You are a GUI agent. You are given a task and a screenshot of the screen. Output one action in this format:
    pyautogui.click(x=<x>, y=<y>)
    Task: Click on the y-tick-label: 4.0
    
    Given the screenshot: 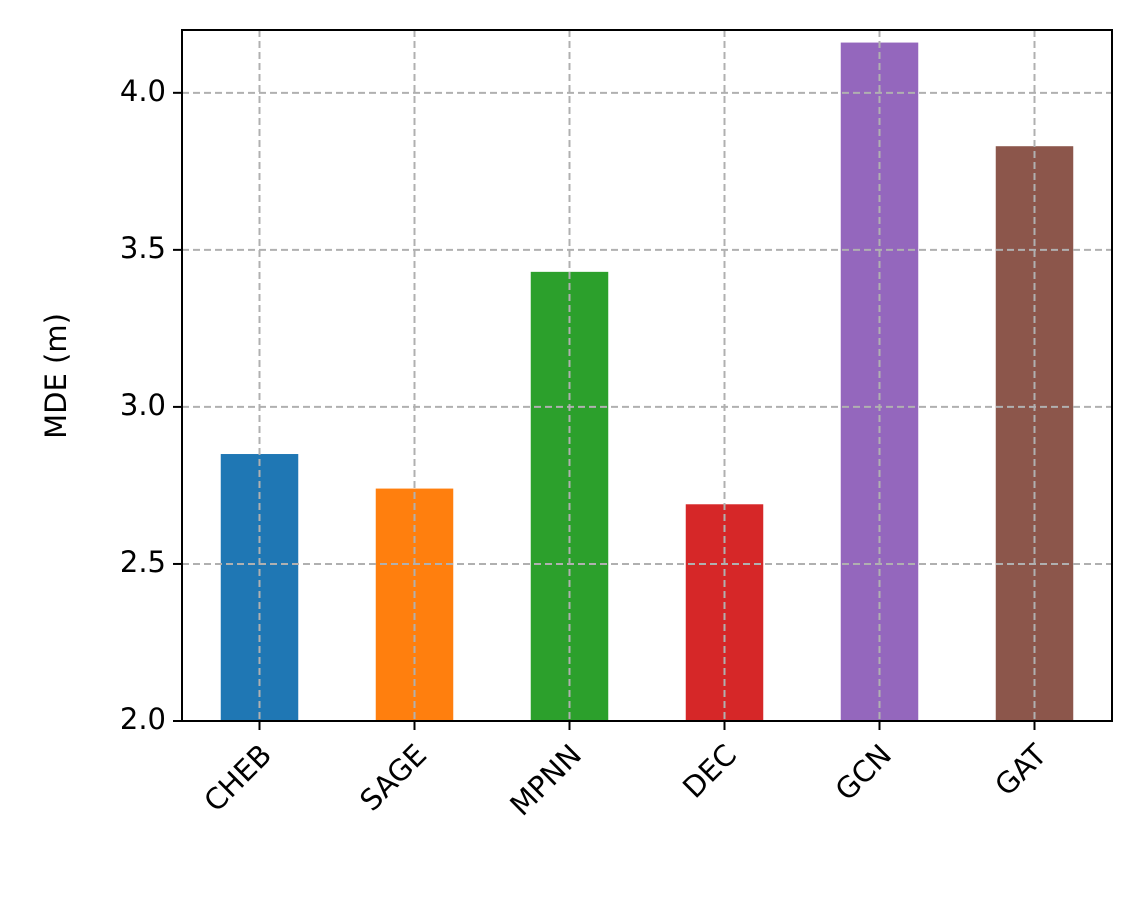 What is the action you would take?
    pyautogui.click(x=143, y=91)
    